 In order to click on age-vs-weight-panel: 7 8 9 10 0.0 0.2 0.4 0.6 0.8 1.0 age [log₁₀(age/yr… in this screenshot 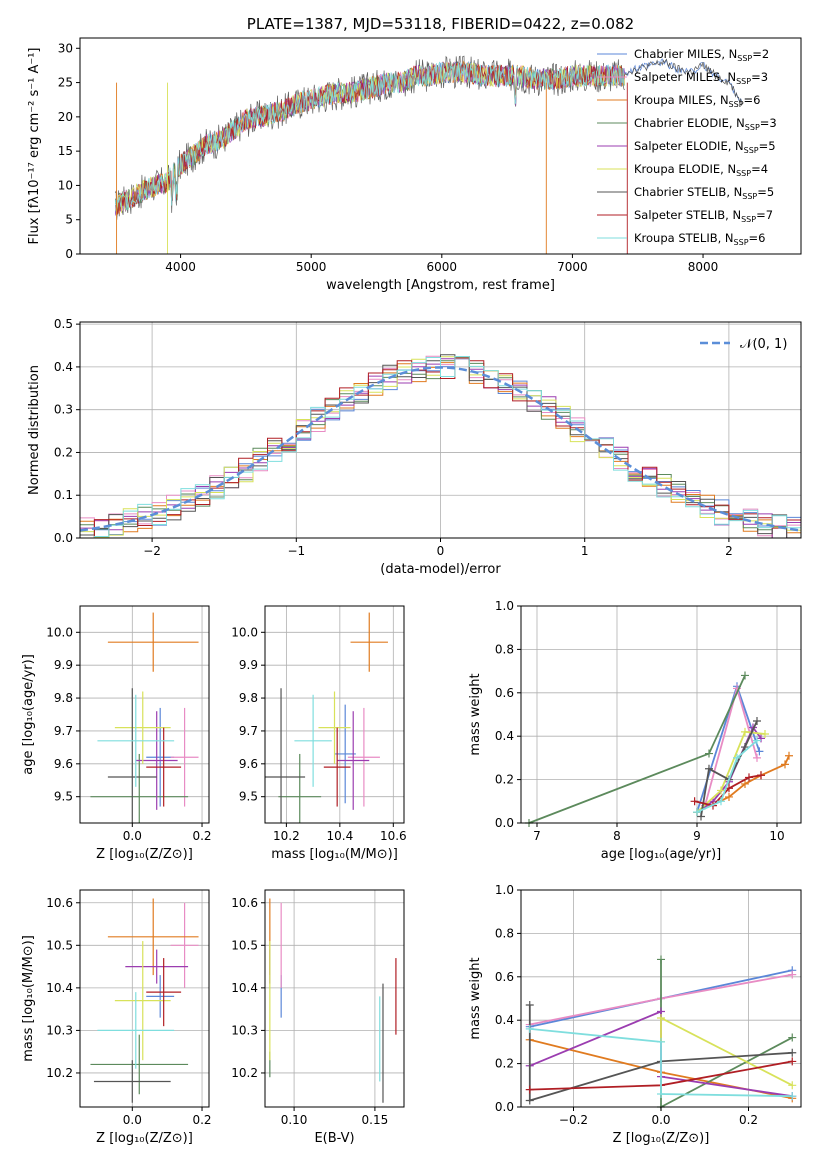, I will do `click(635, 730)`.